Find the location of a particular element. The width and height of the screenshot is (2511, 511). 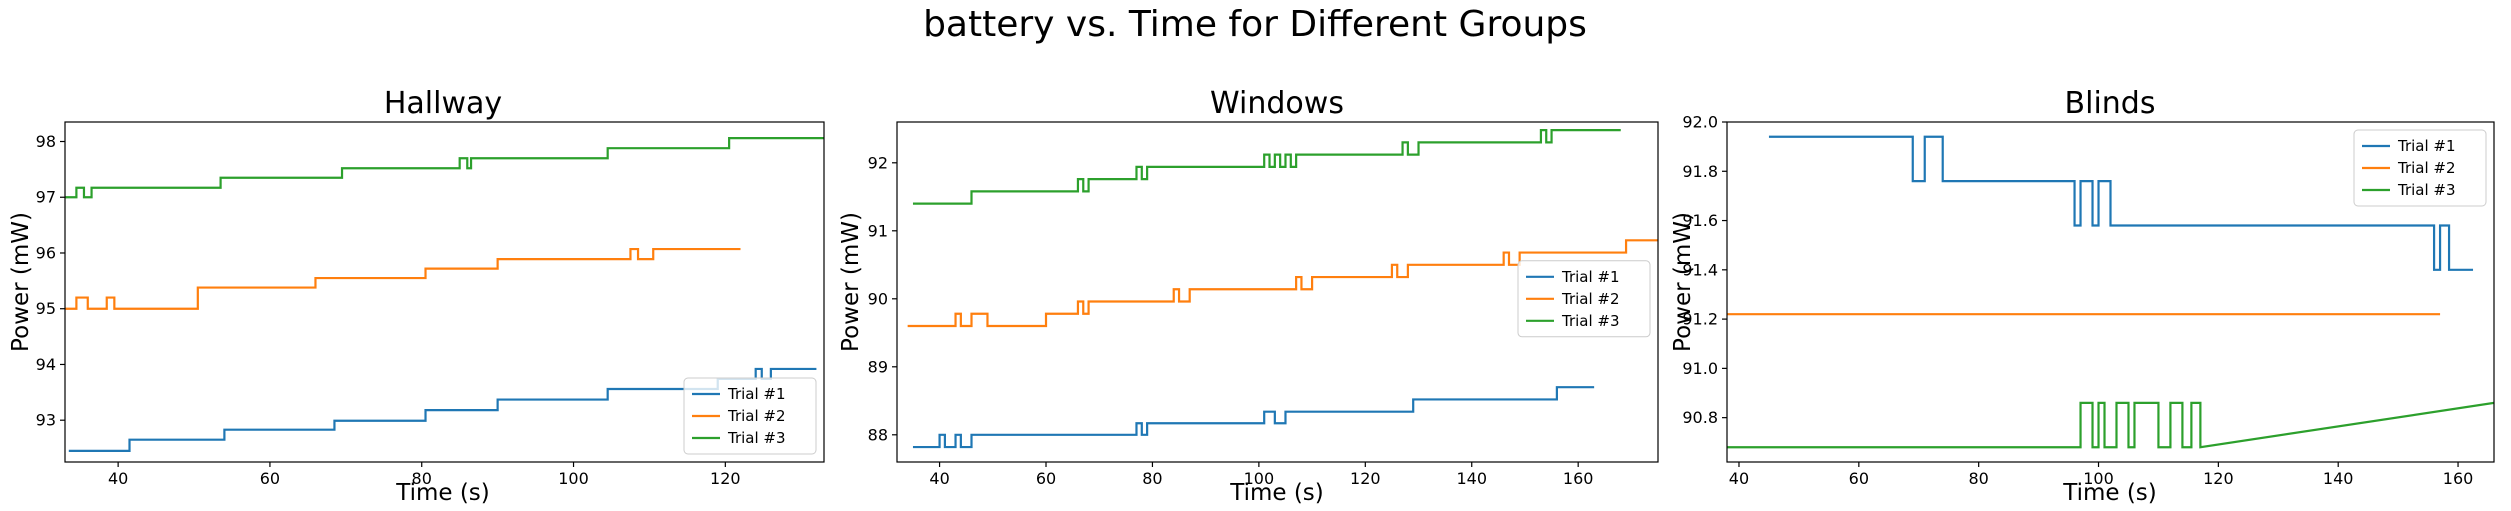

ylabel-windows: Power (mW) is located at coordinates (851, 282).